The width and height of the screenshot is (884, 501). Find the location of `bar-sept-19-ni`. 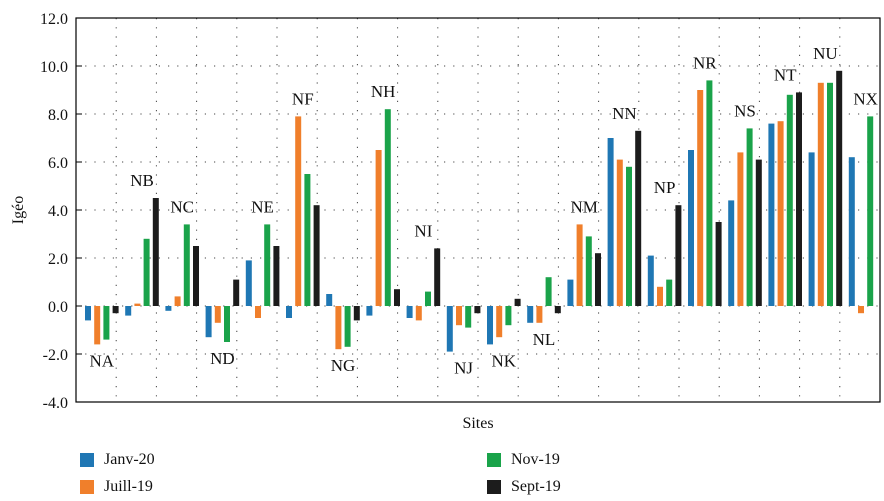

bar-sept-19-ni is located at coordinates (437, 277).